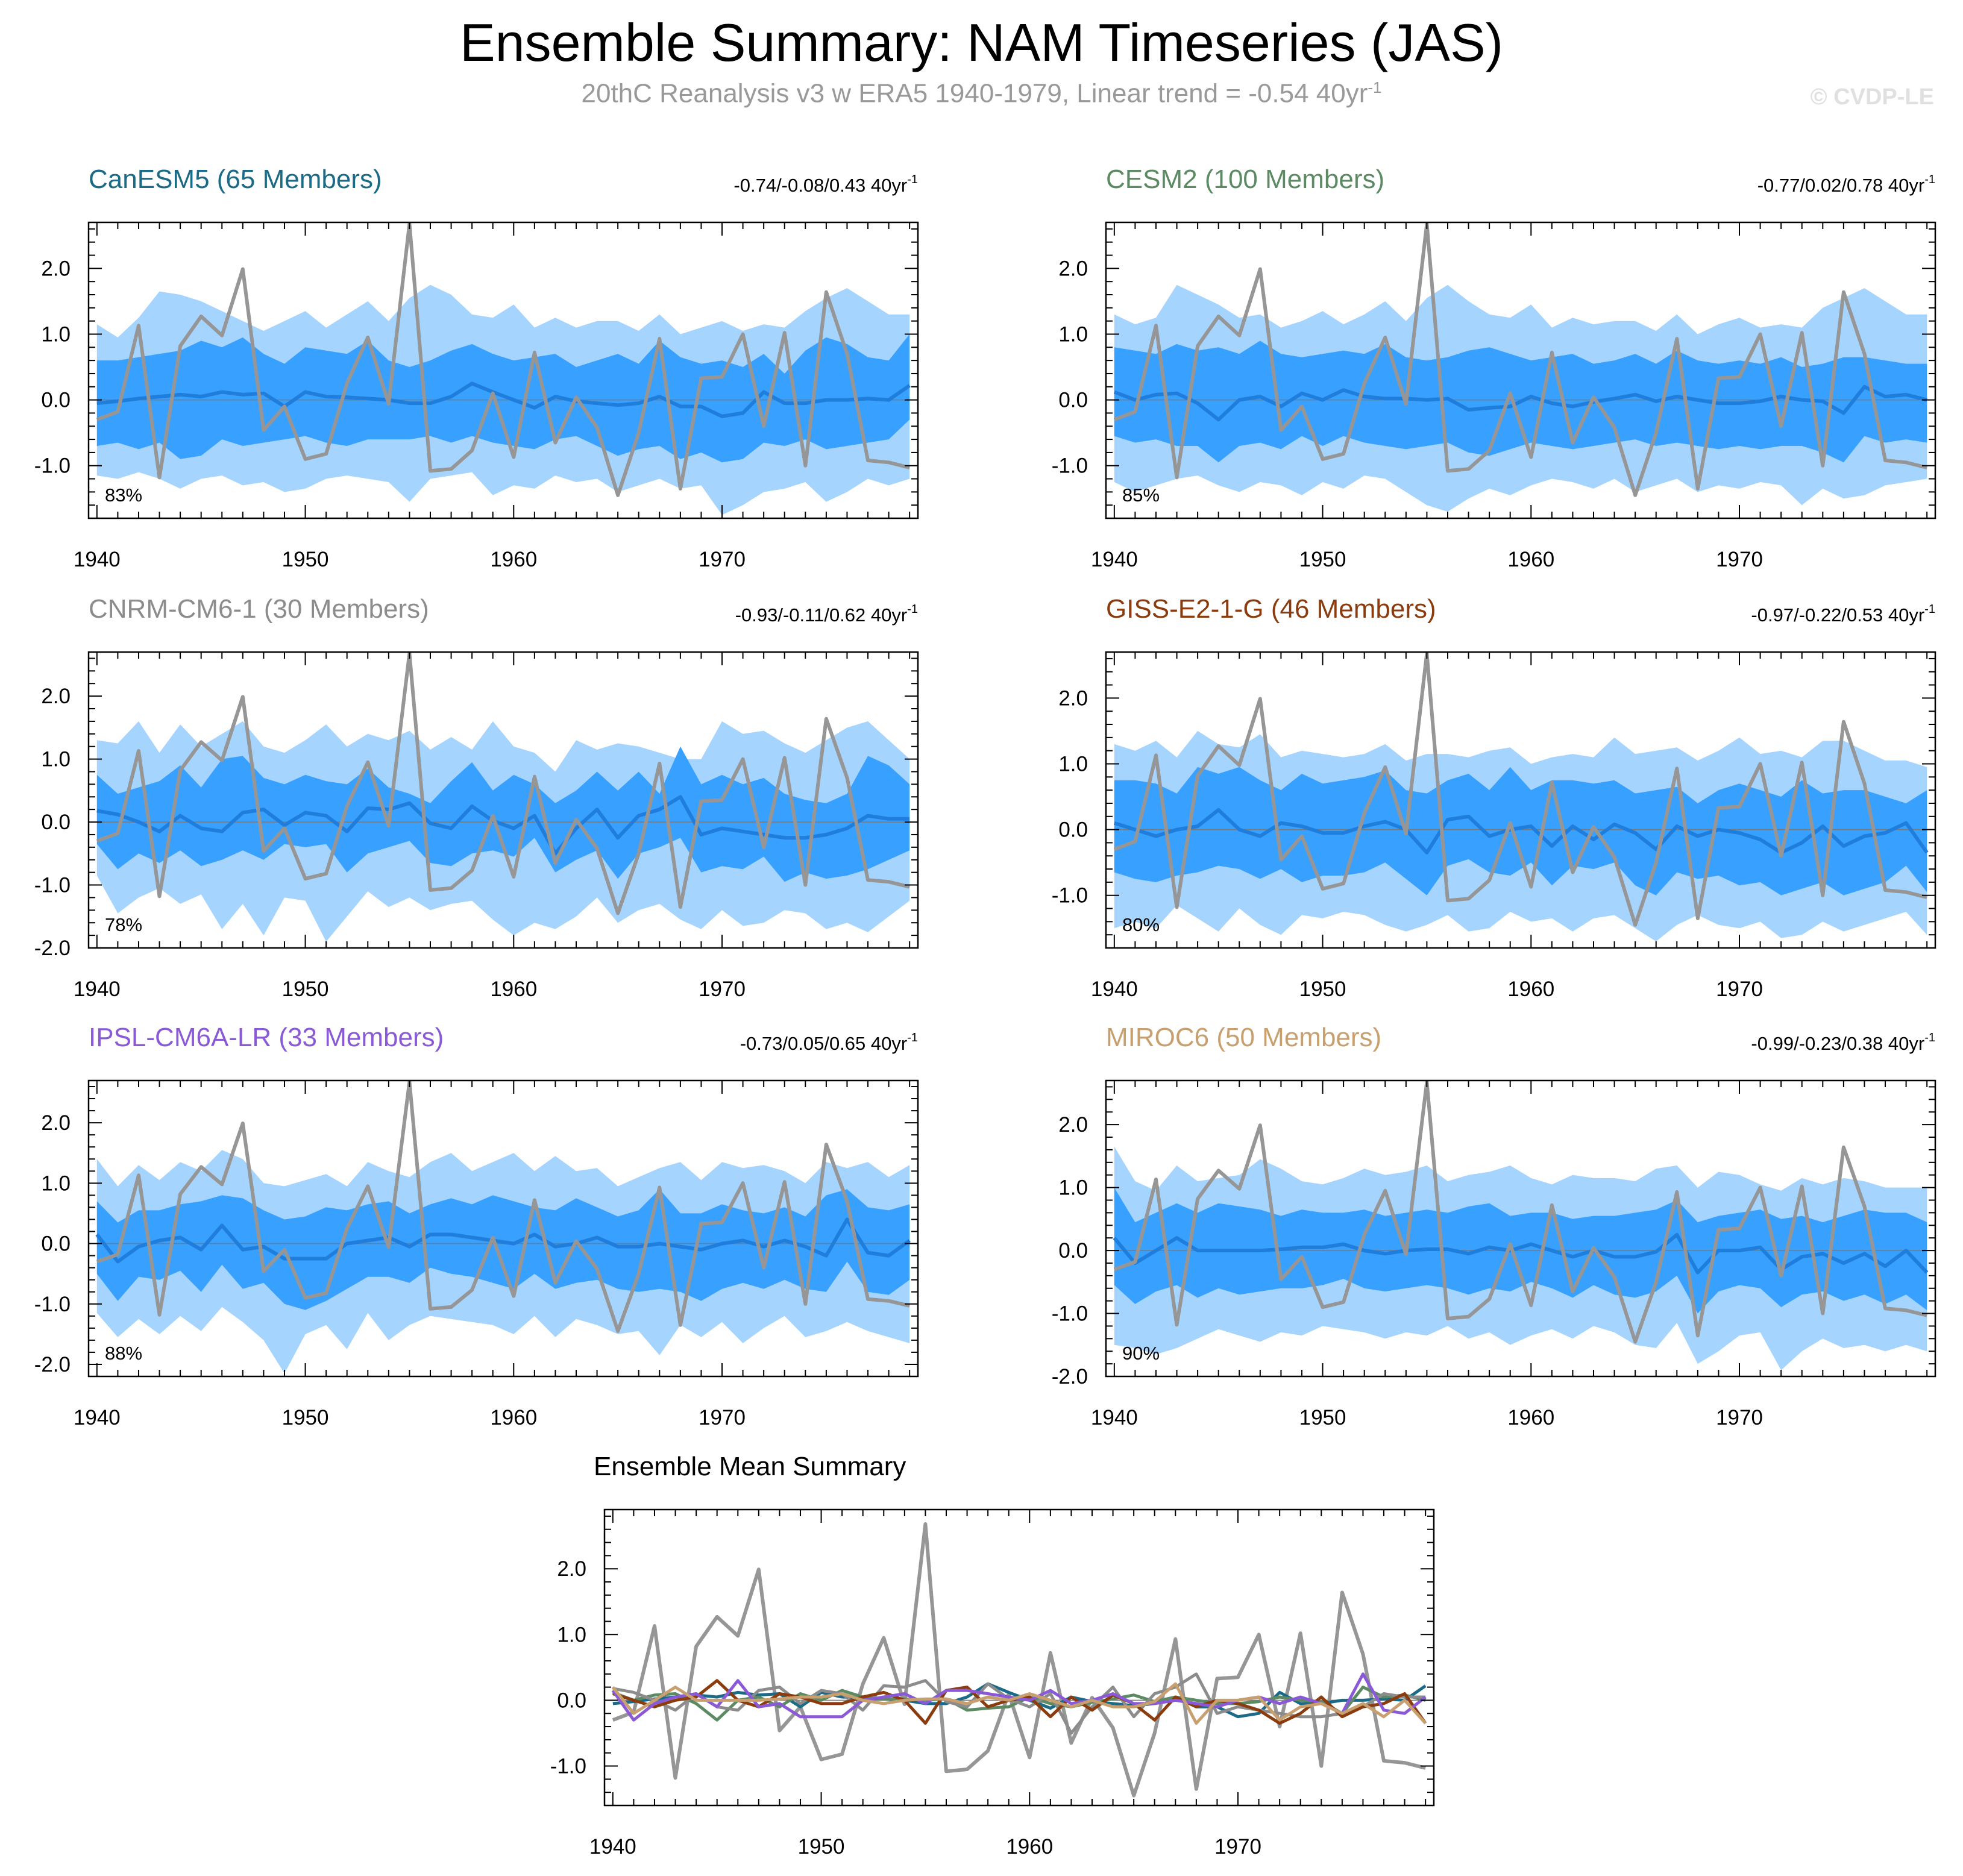 This screenshot has width=1963, height=1876. Describe the element at coordinates (1070, 896) in the screenshot. I see `giss-ytick-label-0: -1.0` at that location.